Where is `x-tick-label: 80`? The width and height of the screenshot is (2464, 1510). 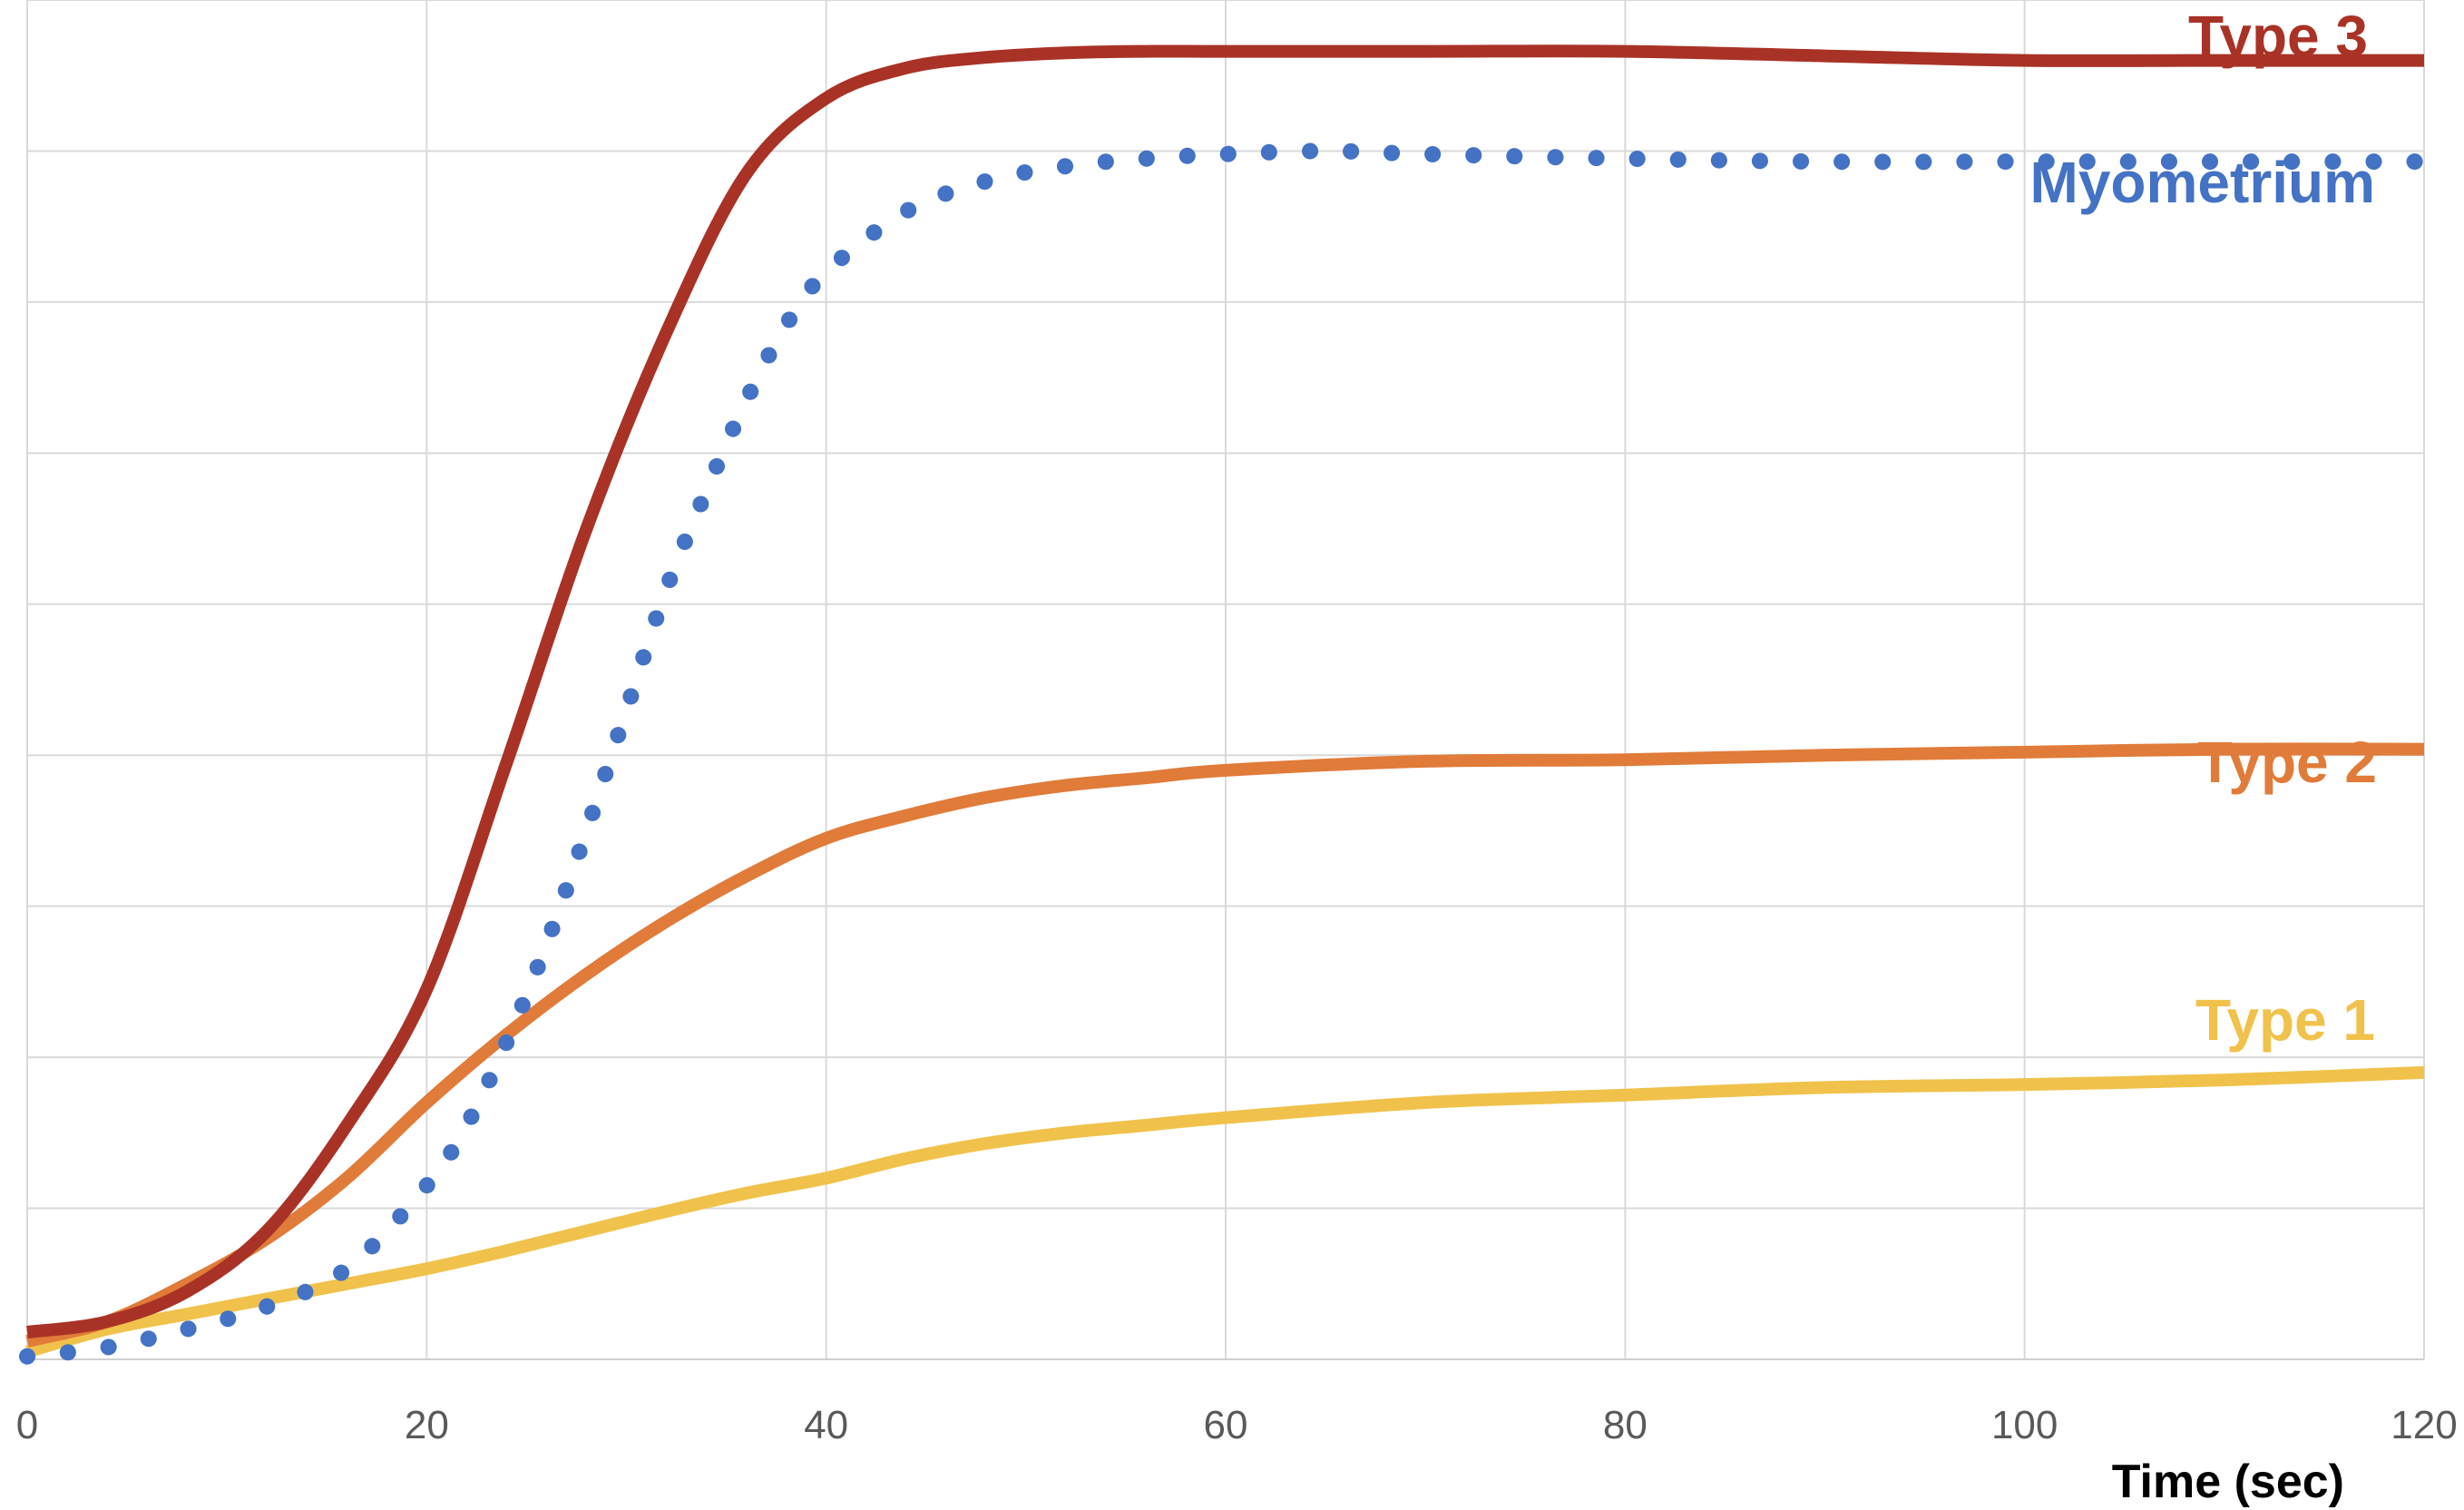
x-tick-label: 80 is located at coordinates (1625, 1425).